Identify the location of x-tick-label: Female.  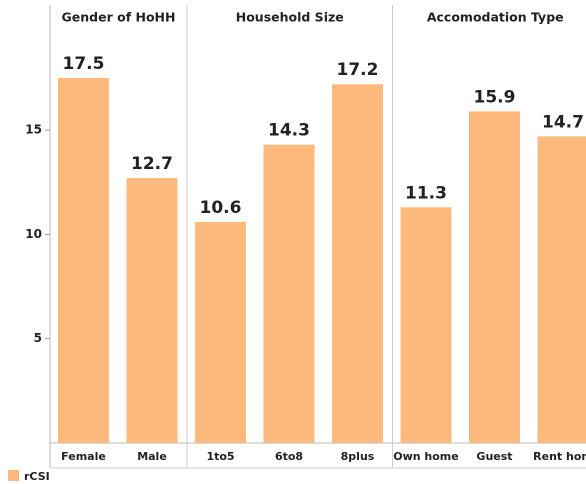
(83, 456).